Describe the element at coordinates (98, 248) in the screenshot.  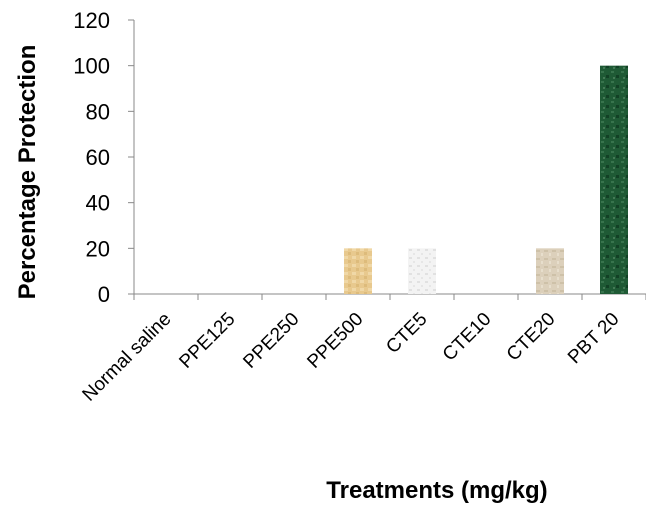
I see `y-tick-label: 20` at that location.